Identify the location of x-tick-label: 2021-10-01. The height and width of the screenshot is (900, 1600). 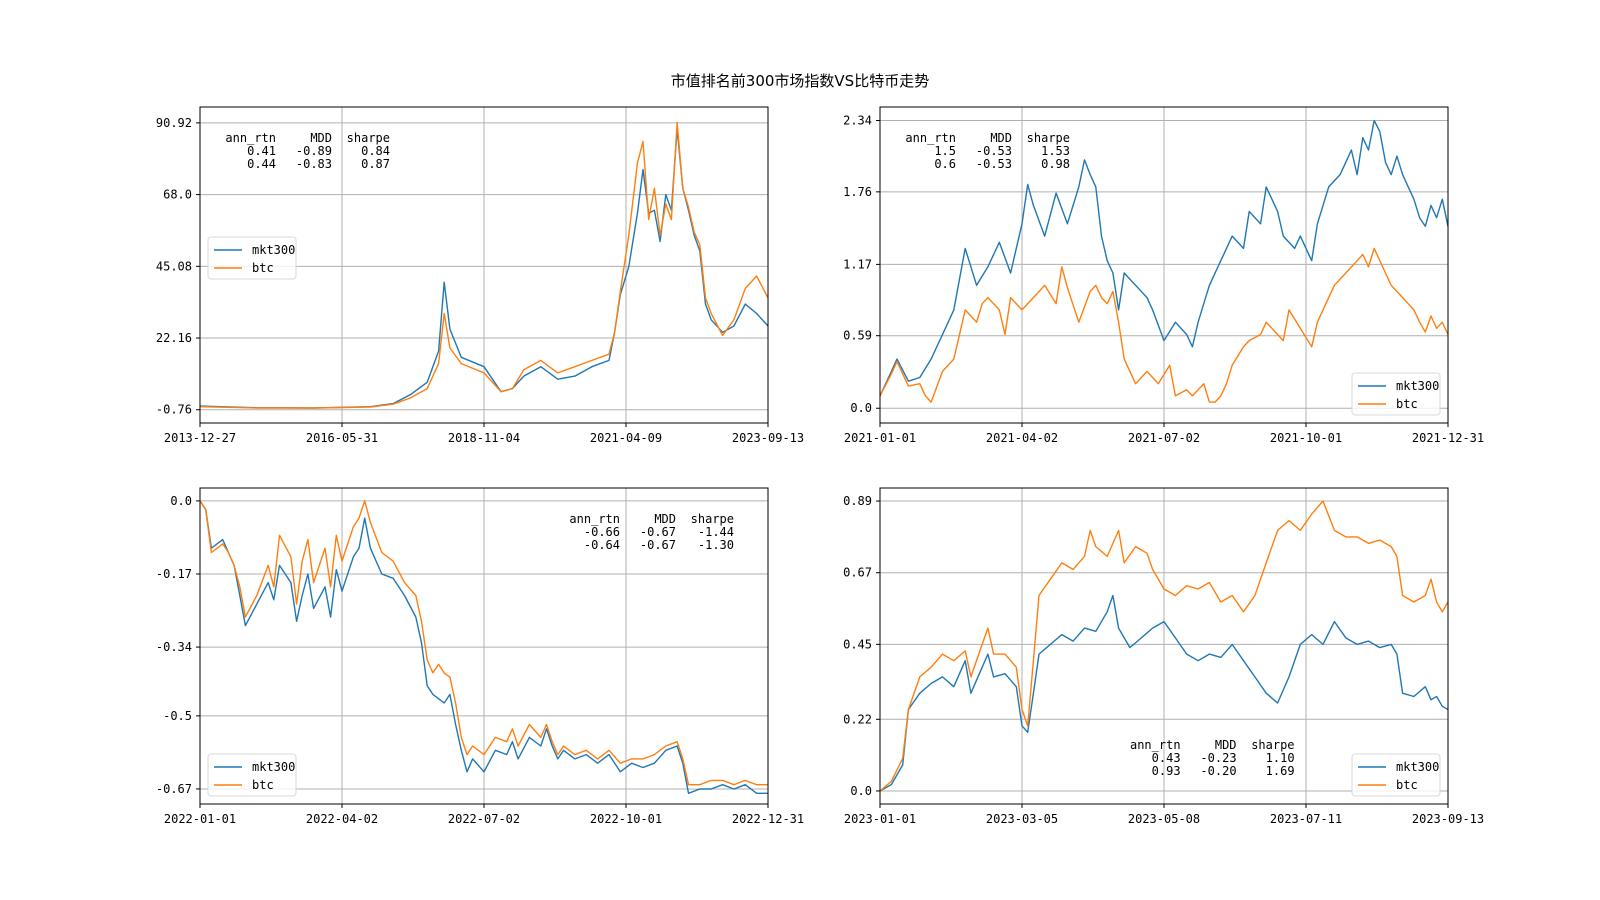
(1306, 438).